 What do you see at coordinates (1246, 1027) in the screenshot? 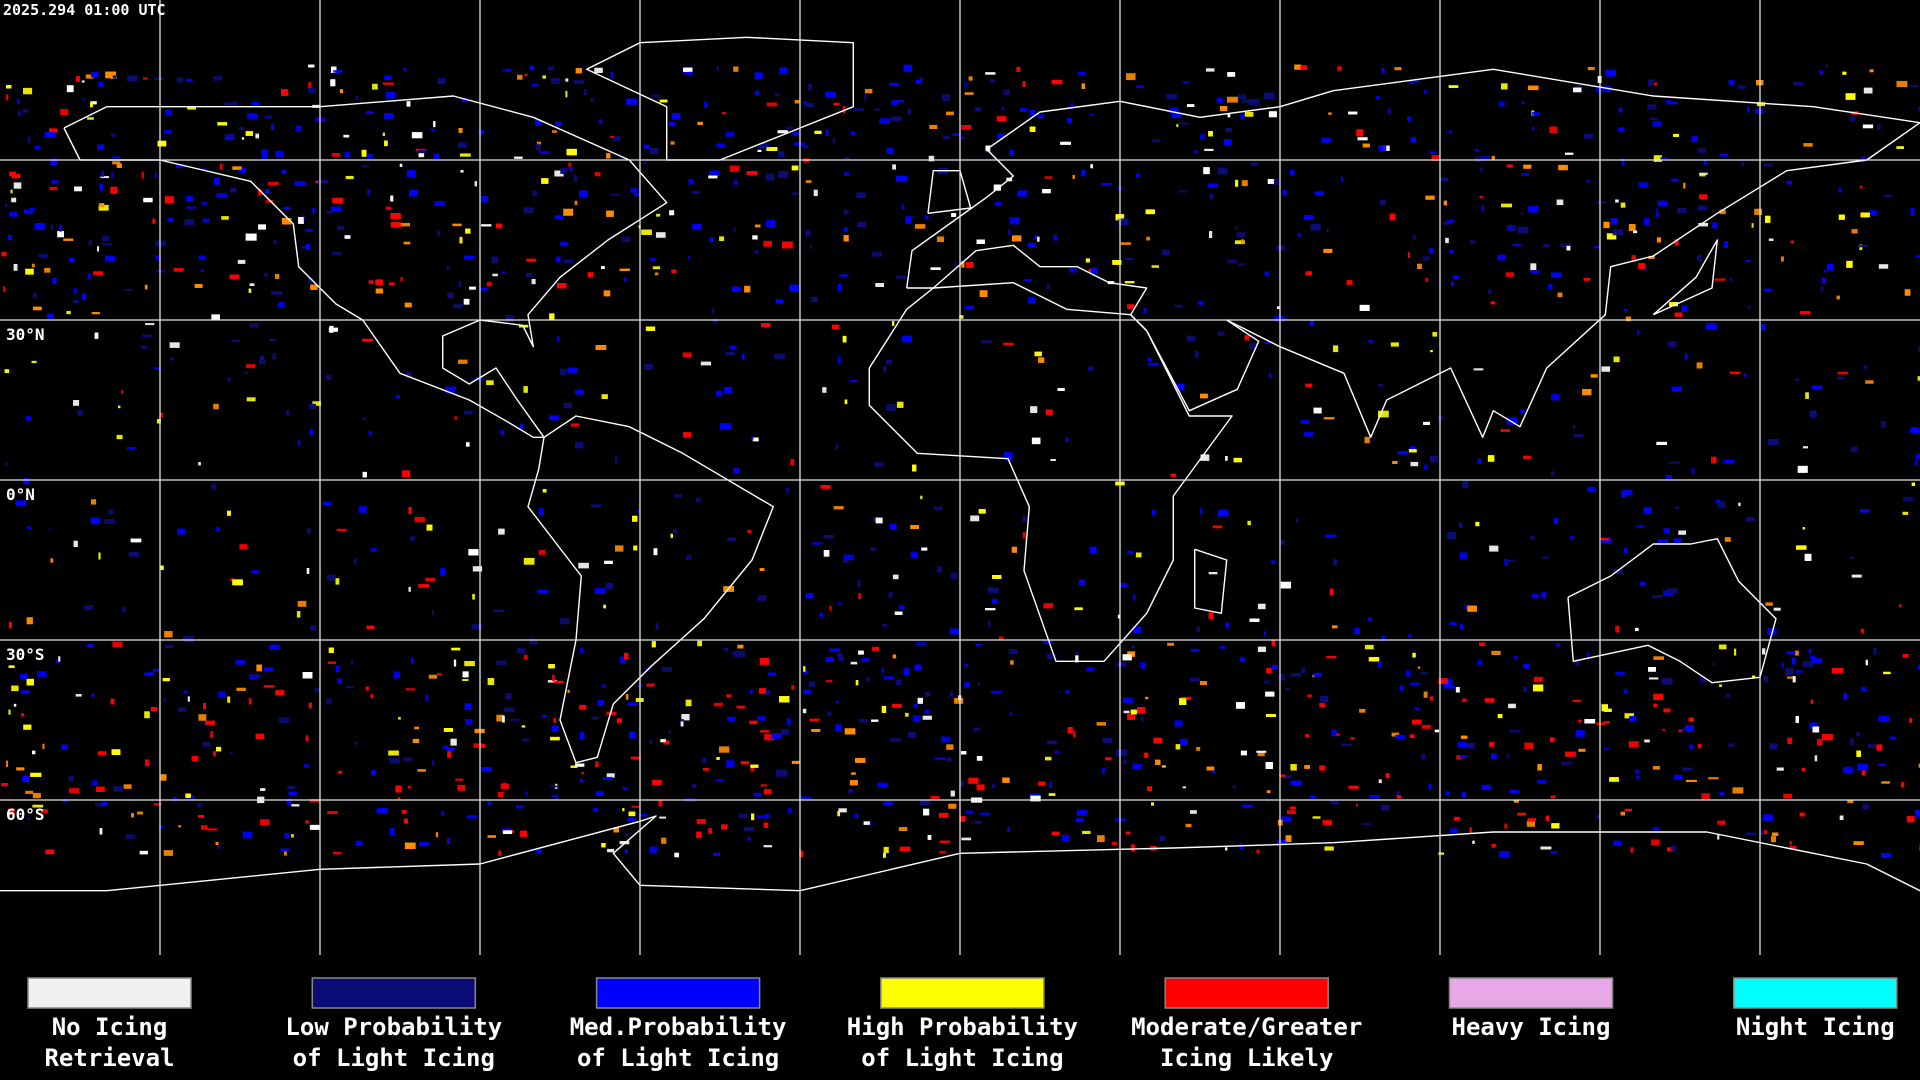
I see `legend-label: Moderate/Greater` at bounding box center [1246, 1027].